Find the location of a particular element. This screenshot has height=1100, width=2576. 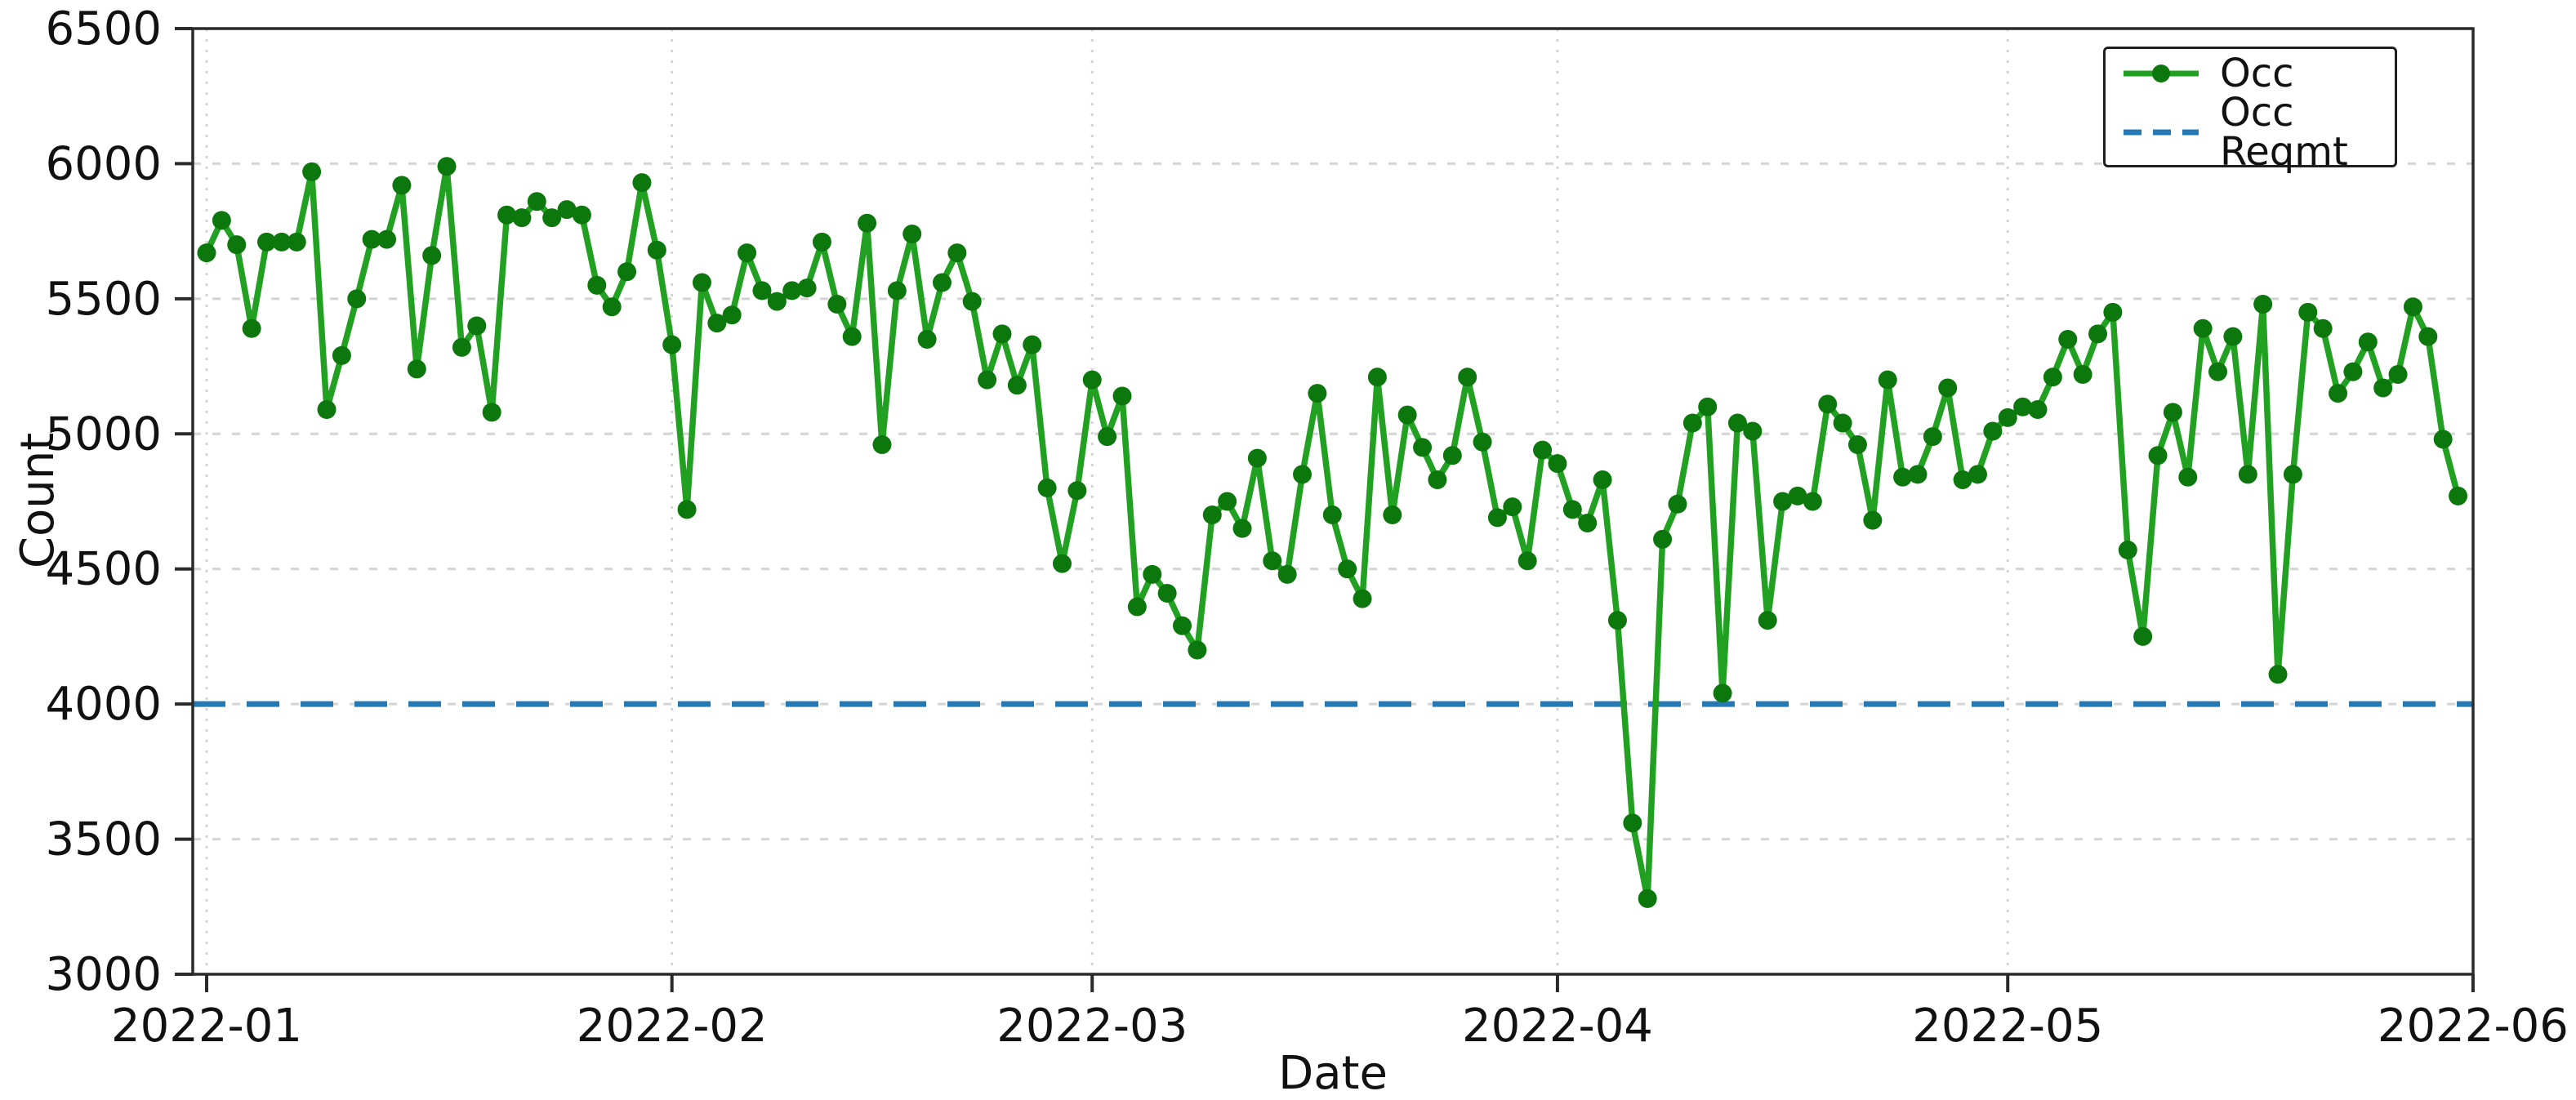

x-tick-label: 2022-03 is located at coordinates (1092, 1026).